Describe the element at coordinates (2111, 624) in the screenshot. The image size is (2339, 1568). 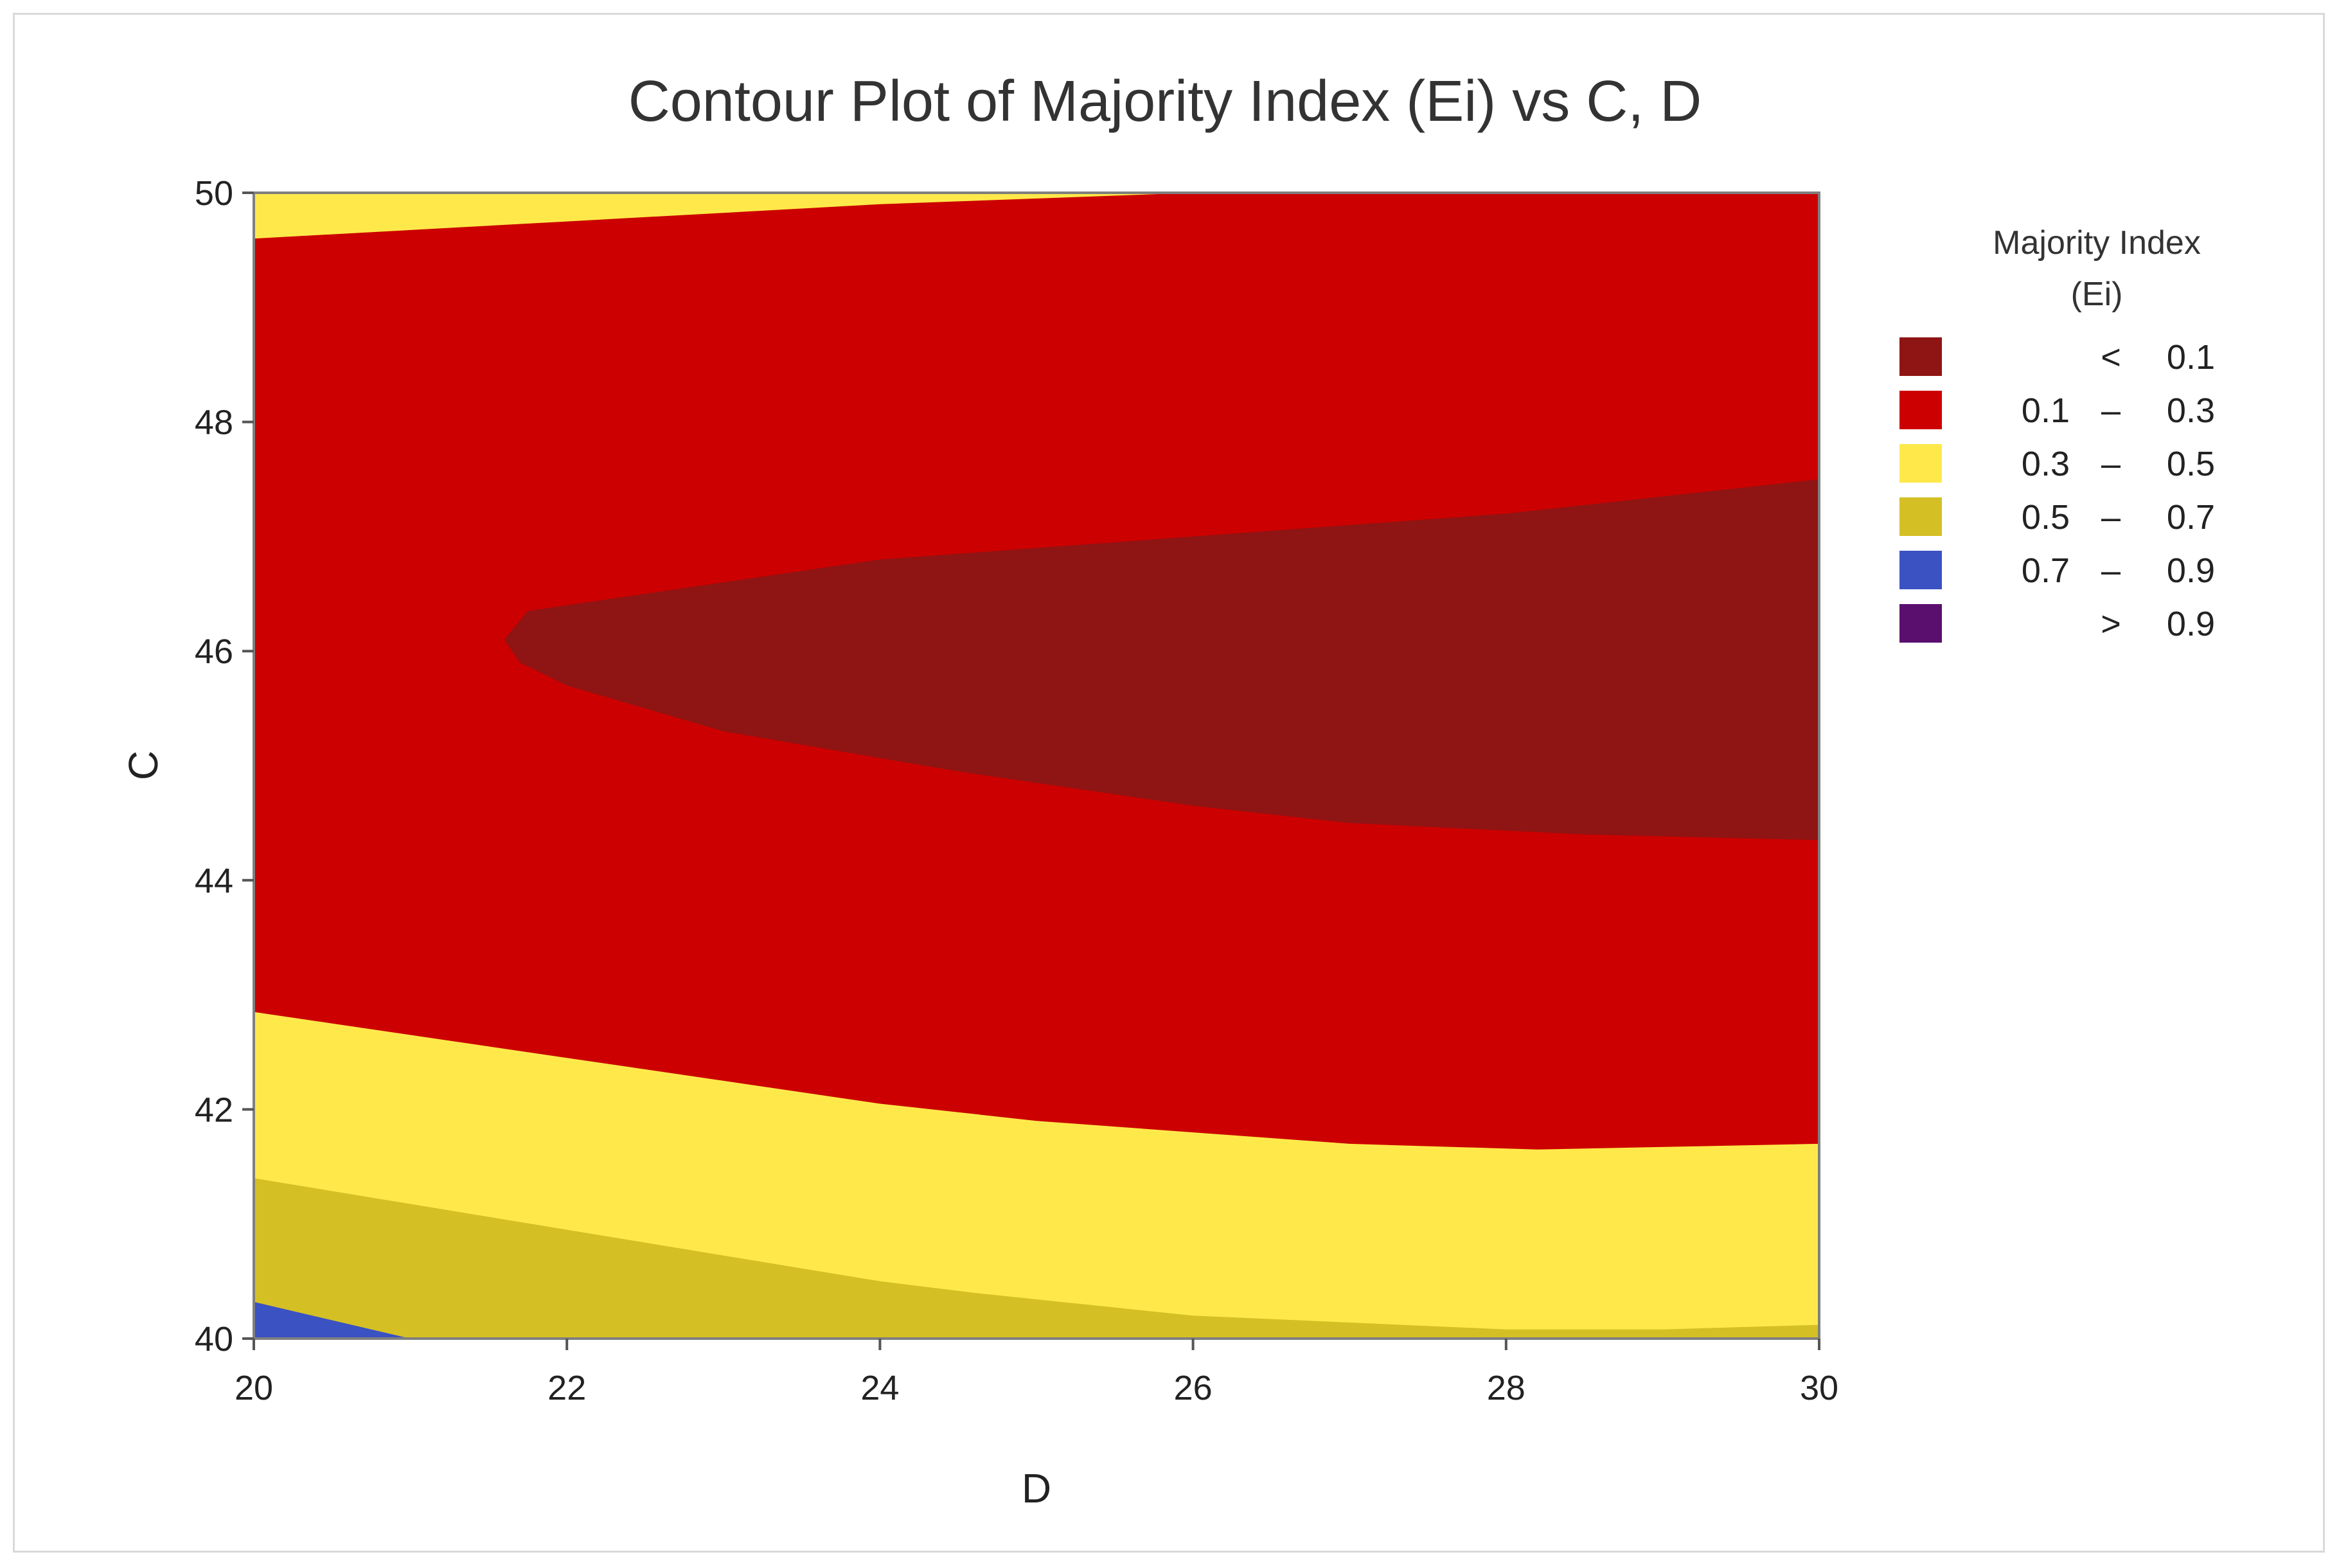
I see `legend-range-sep-5: >` at that location.